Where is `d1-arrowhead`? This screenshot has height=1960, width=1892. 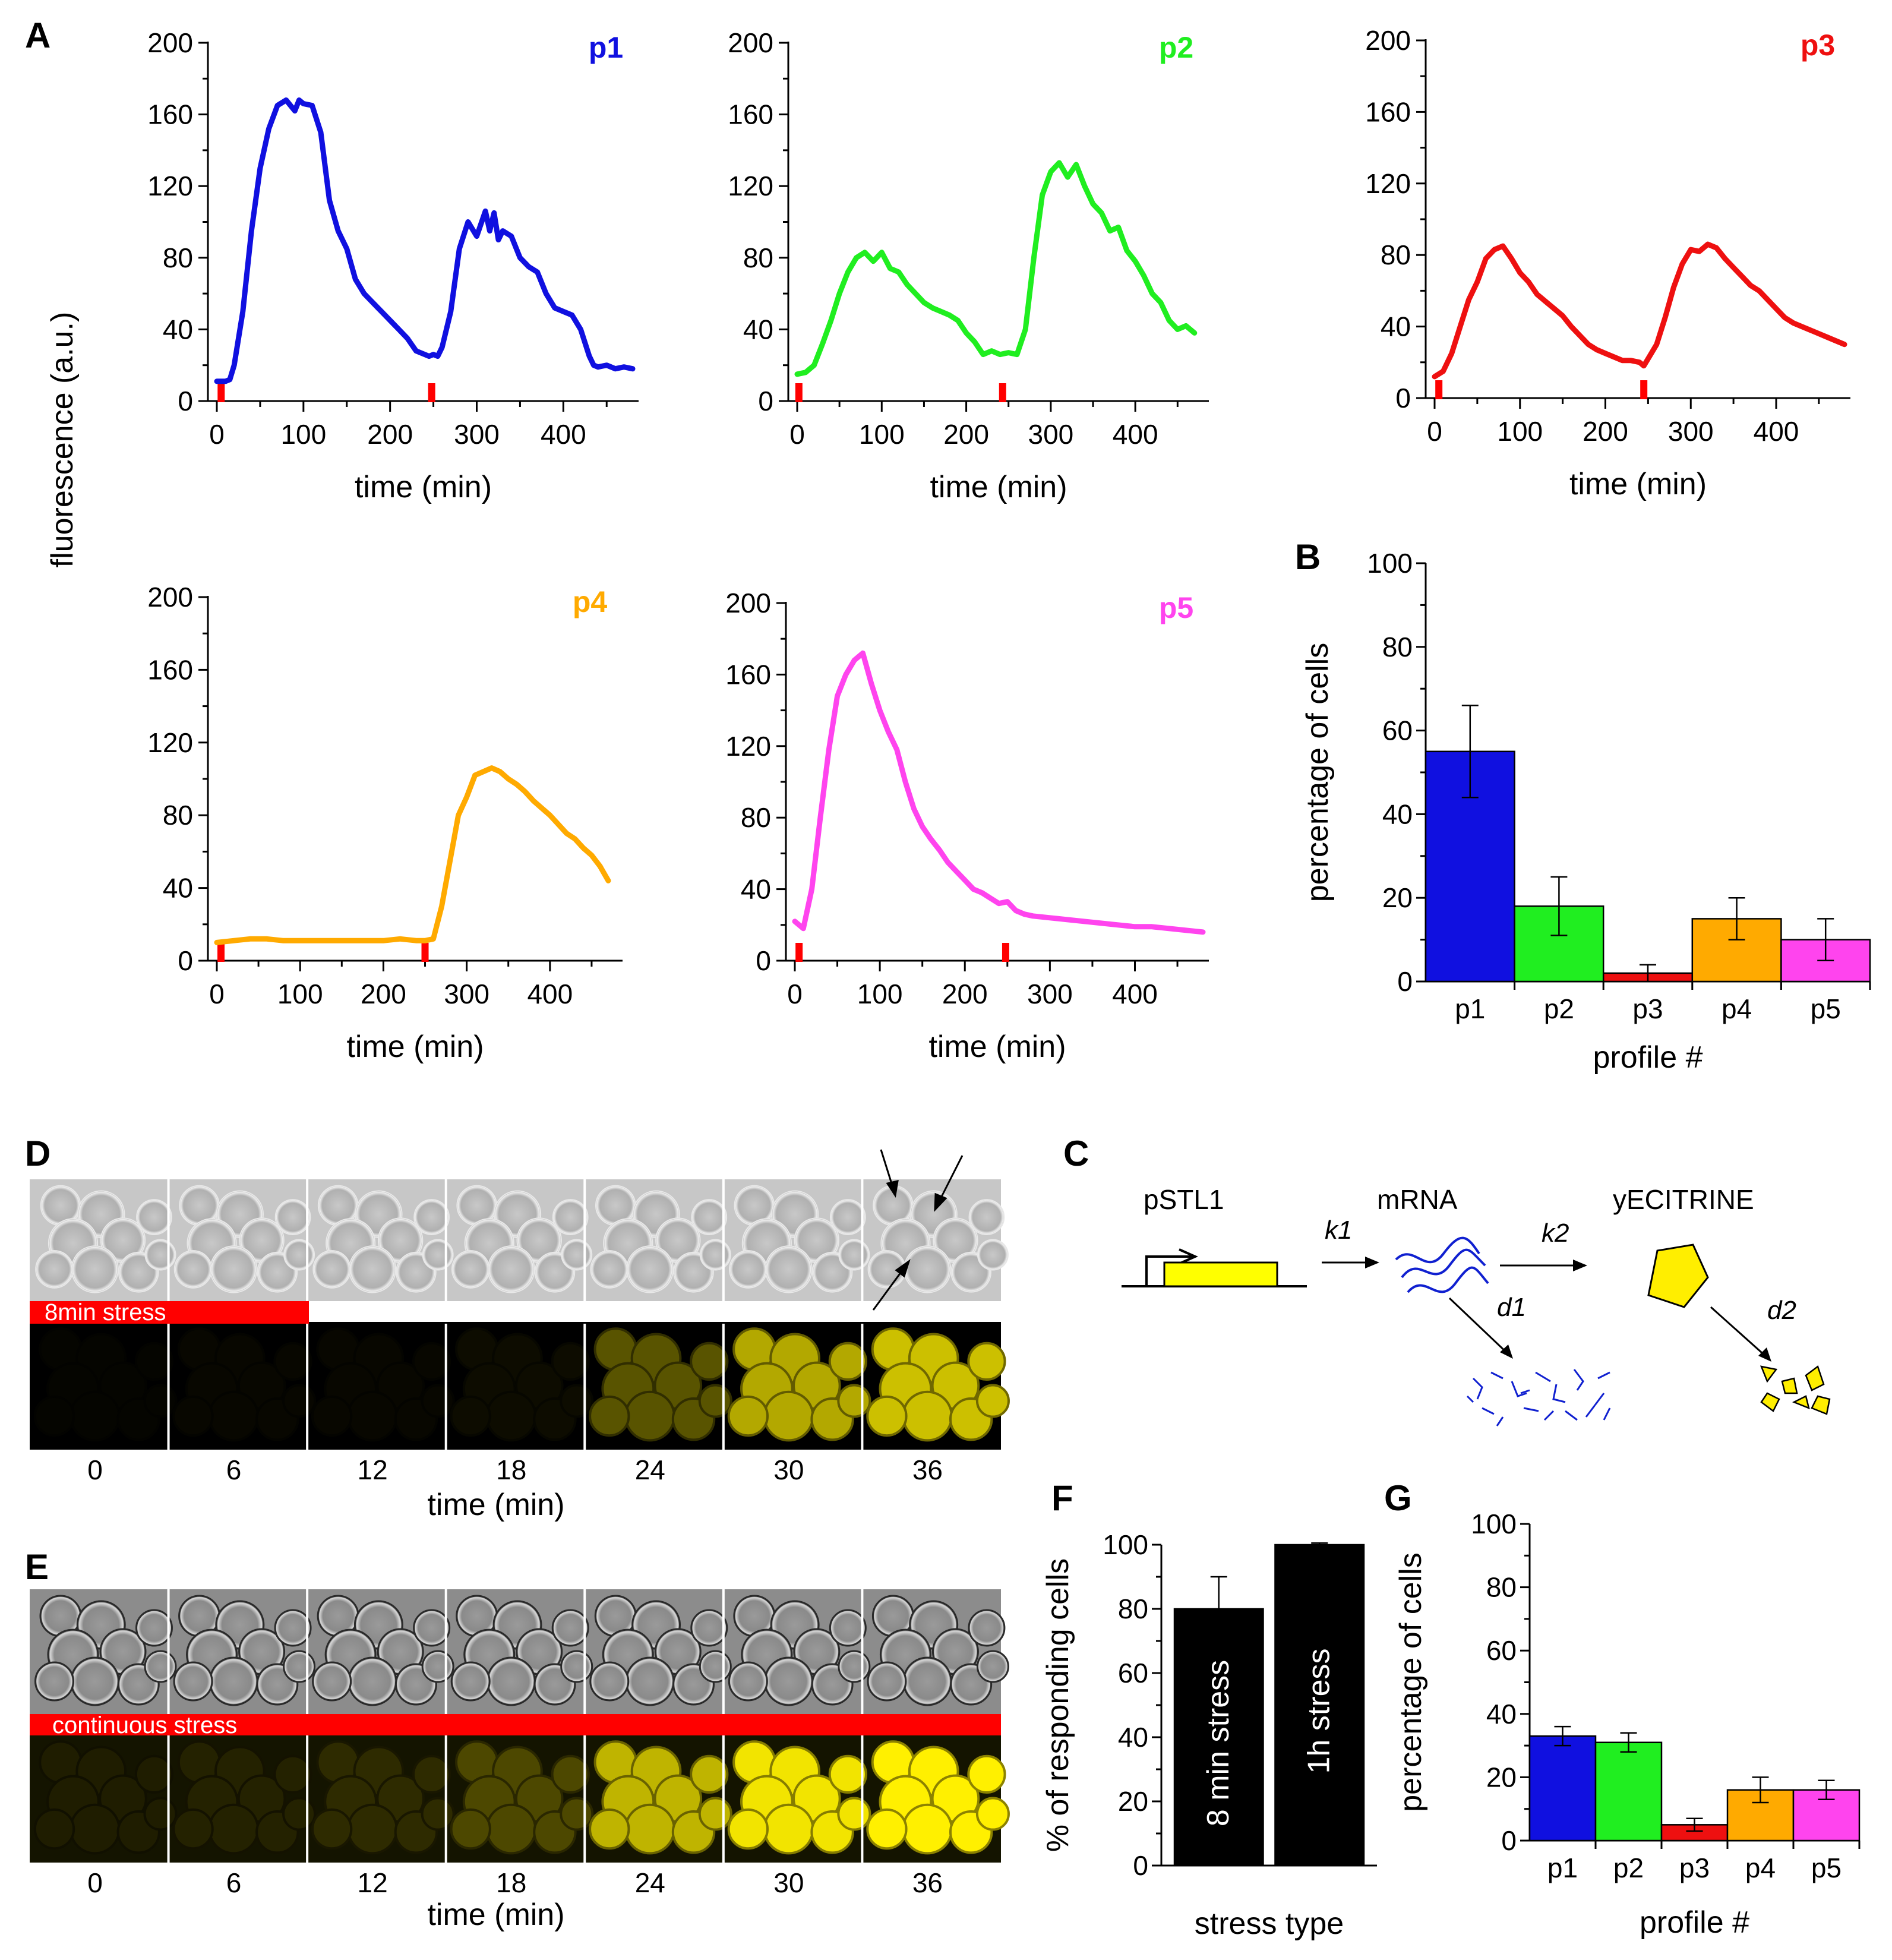
d1-arrowhead is located at coordinates (1506, 1351).